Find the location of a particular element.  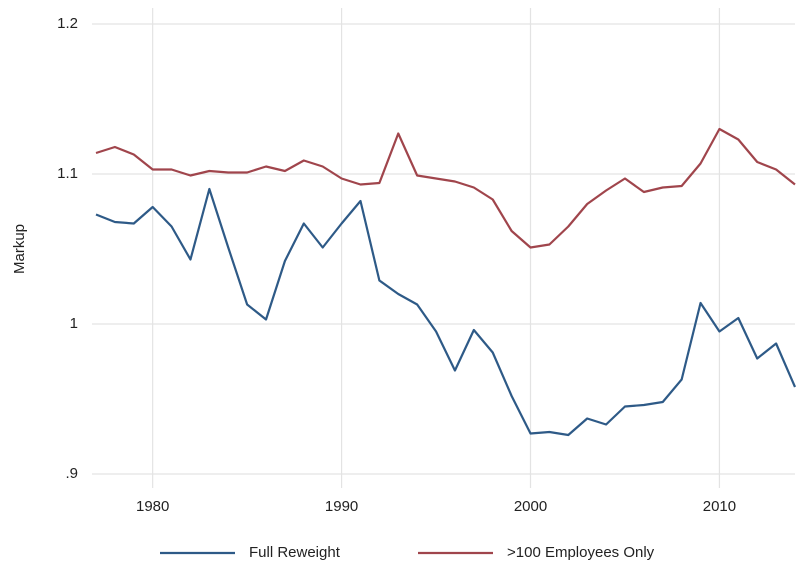

y-tick-label: 1.1 is located at coordinates (67, 173).